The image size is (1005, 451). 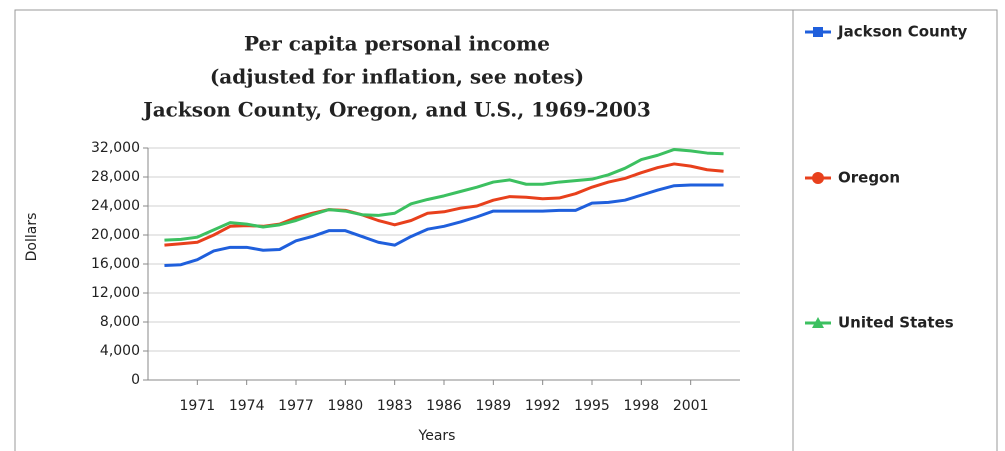 I want to click on x-tick-label: 1998, so click(x=642, y=406).